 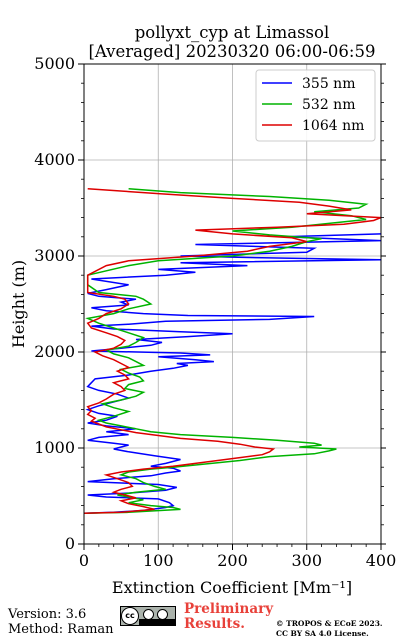 I want to click on version-text: Version: 3.6, so click(x=47, y=614).